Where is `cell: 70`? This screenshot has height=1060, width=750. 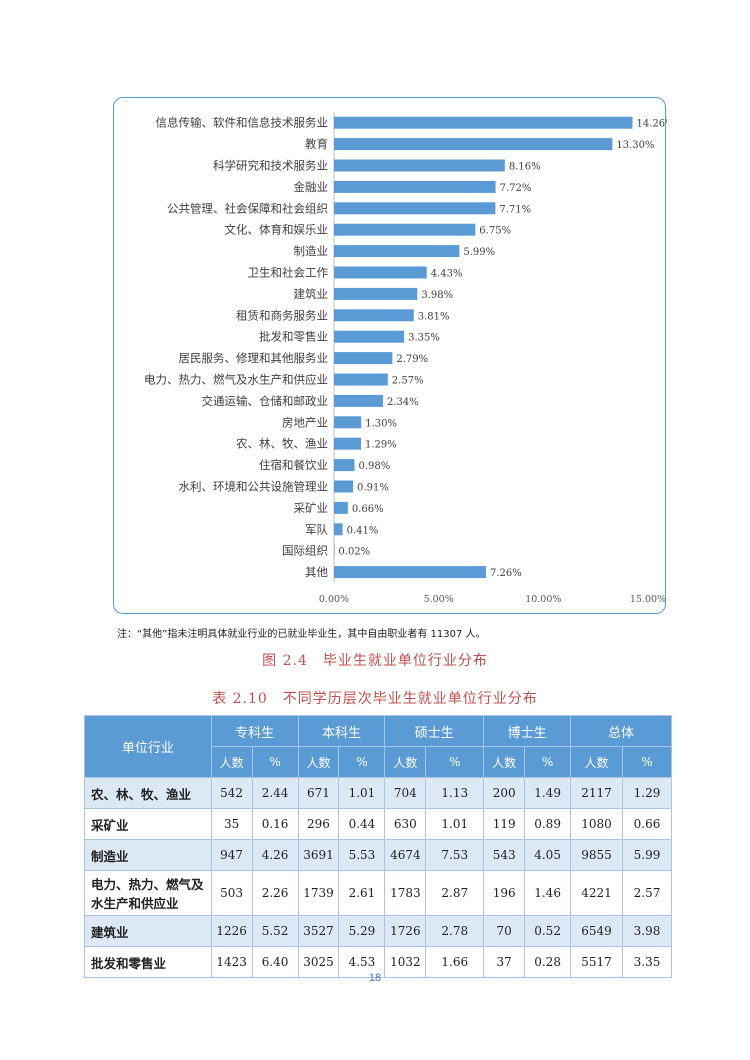
cell: 70 is located at coordinates (504, 931).